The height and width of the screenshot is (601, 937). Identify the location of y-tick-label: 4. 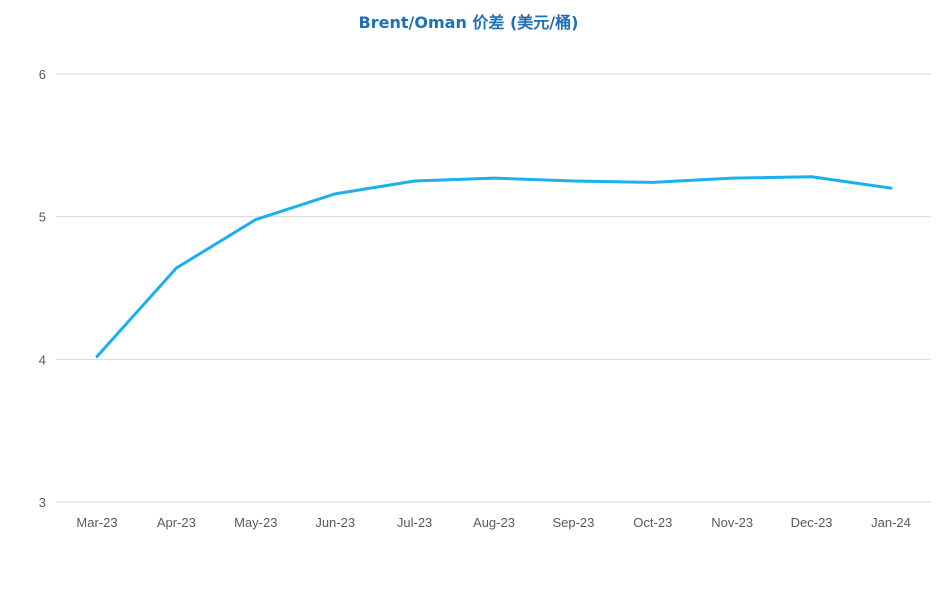
(42, 359).